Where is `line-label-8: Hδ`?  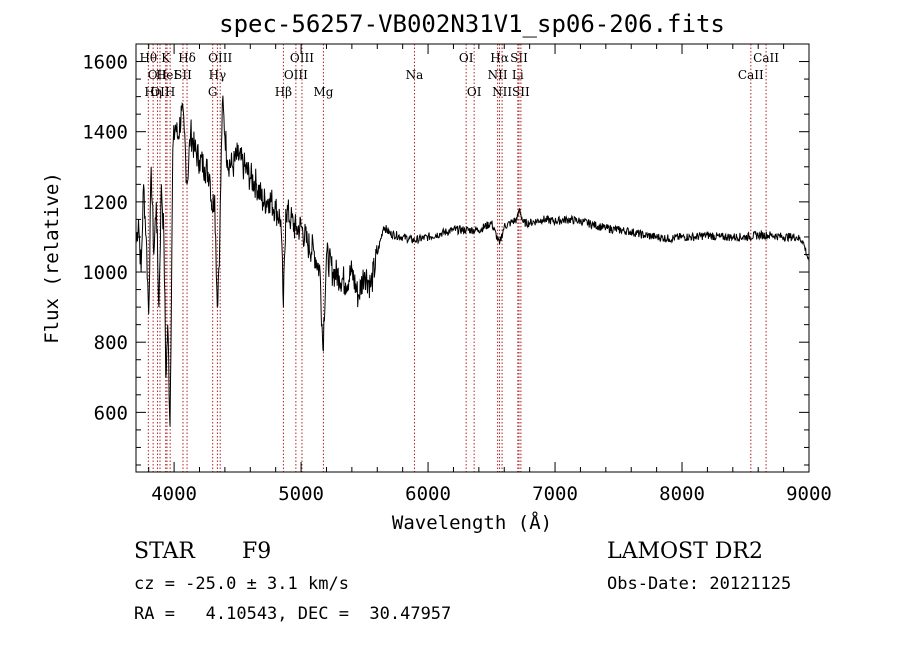
line-label-8: Hδ is located at coordinates (187, 58).